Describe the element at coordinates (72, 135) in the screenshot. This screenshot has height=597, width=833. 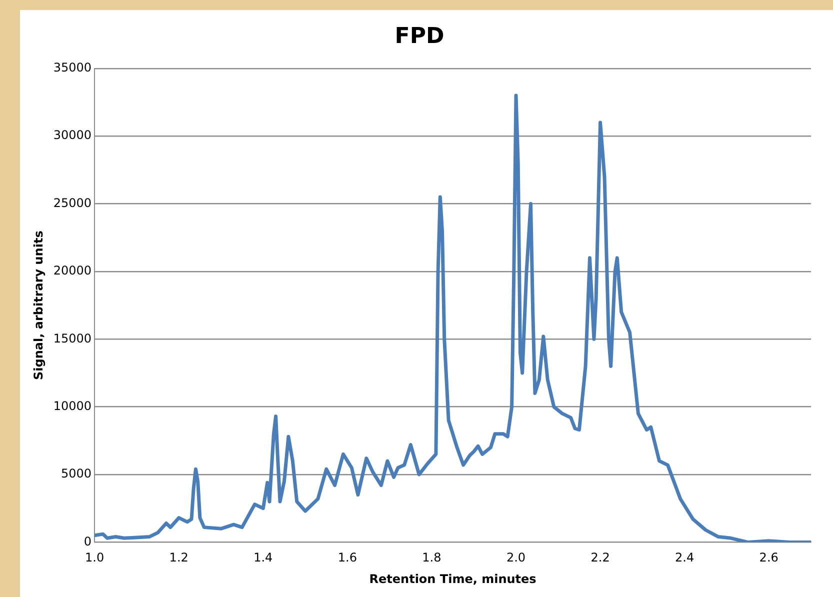
I see `y-tick-label: 30000` at that location.